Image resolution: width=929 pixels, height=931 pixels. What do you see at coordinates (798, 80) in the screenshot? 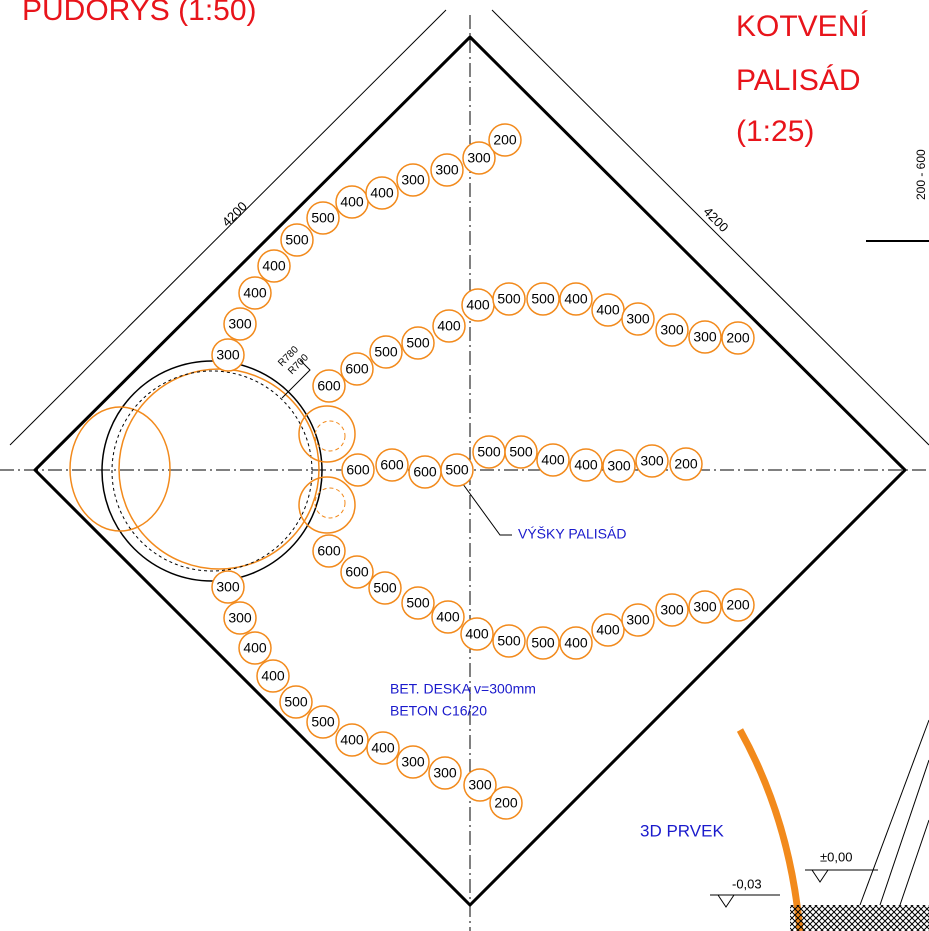
I see `detail-title: PALISÁD` at bounding box center [798, 80].